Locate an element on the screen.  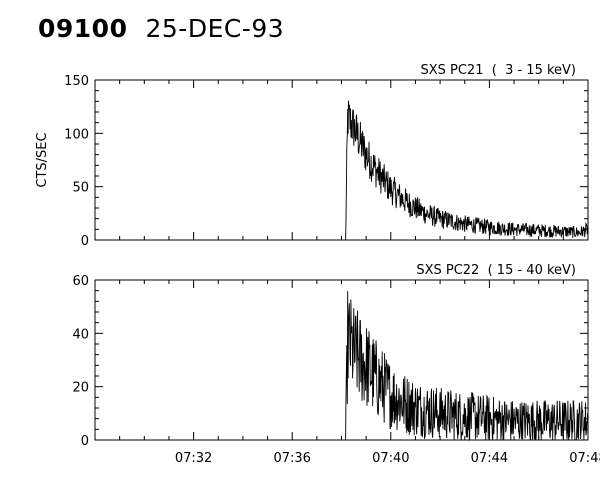
panel-2-title: SXS PC22 ( 15 - 40 keV) is located at coordinates (496, 270).